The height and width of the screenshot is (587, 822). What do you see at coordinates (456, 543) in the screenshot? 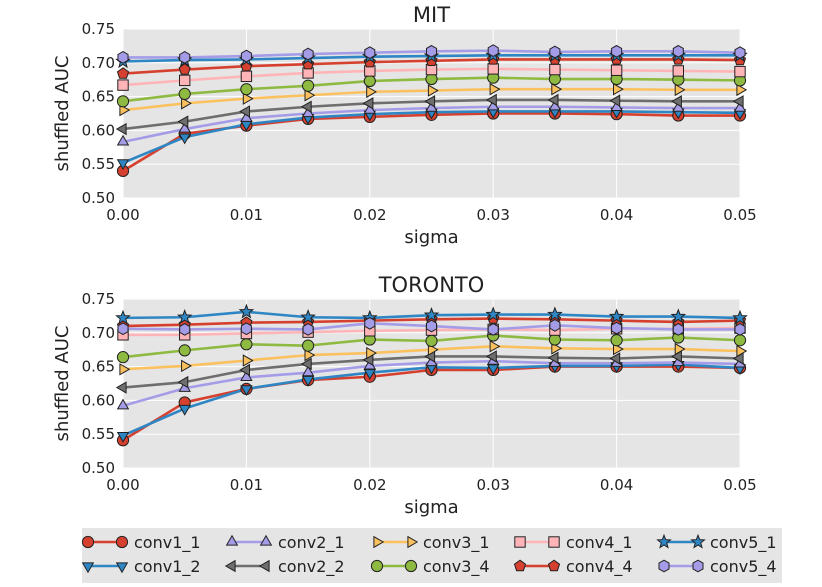
I see `legend-label: conv3_1` at bounding box center [456, 543].